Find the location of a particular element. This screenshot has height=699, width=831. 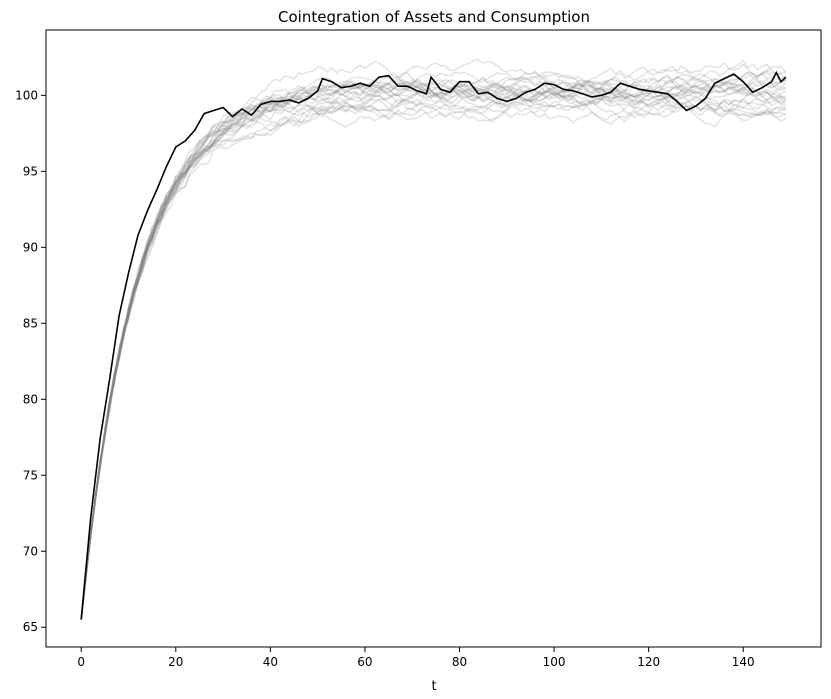

y-tick-label: 90 is located at coordinates (30, 247).